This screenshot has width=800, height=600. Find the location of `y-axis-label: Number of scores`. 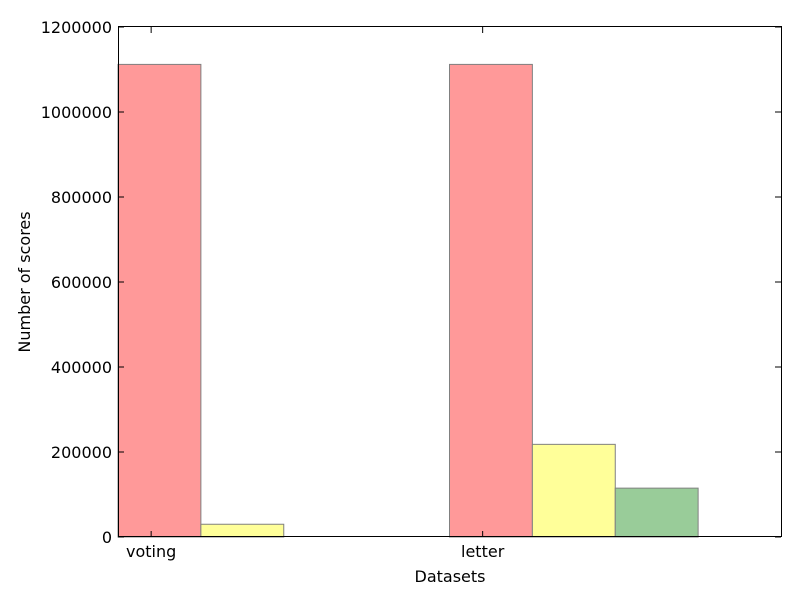

y-axis-label: Number of scores is located at coordinates (24, 281).